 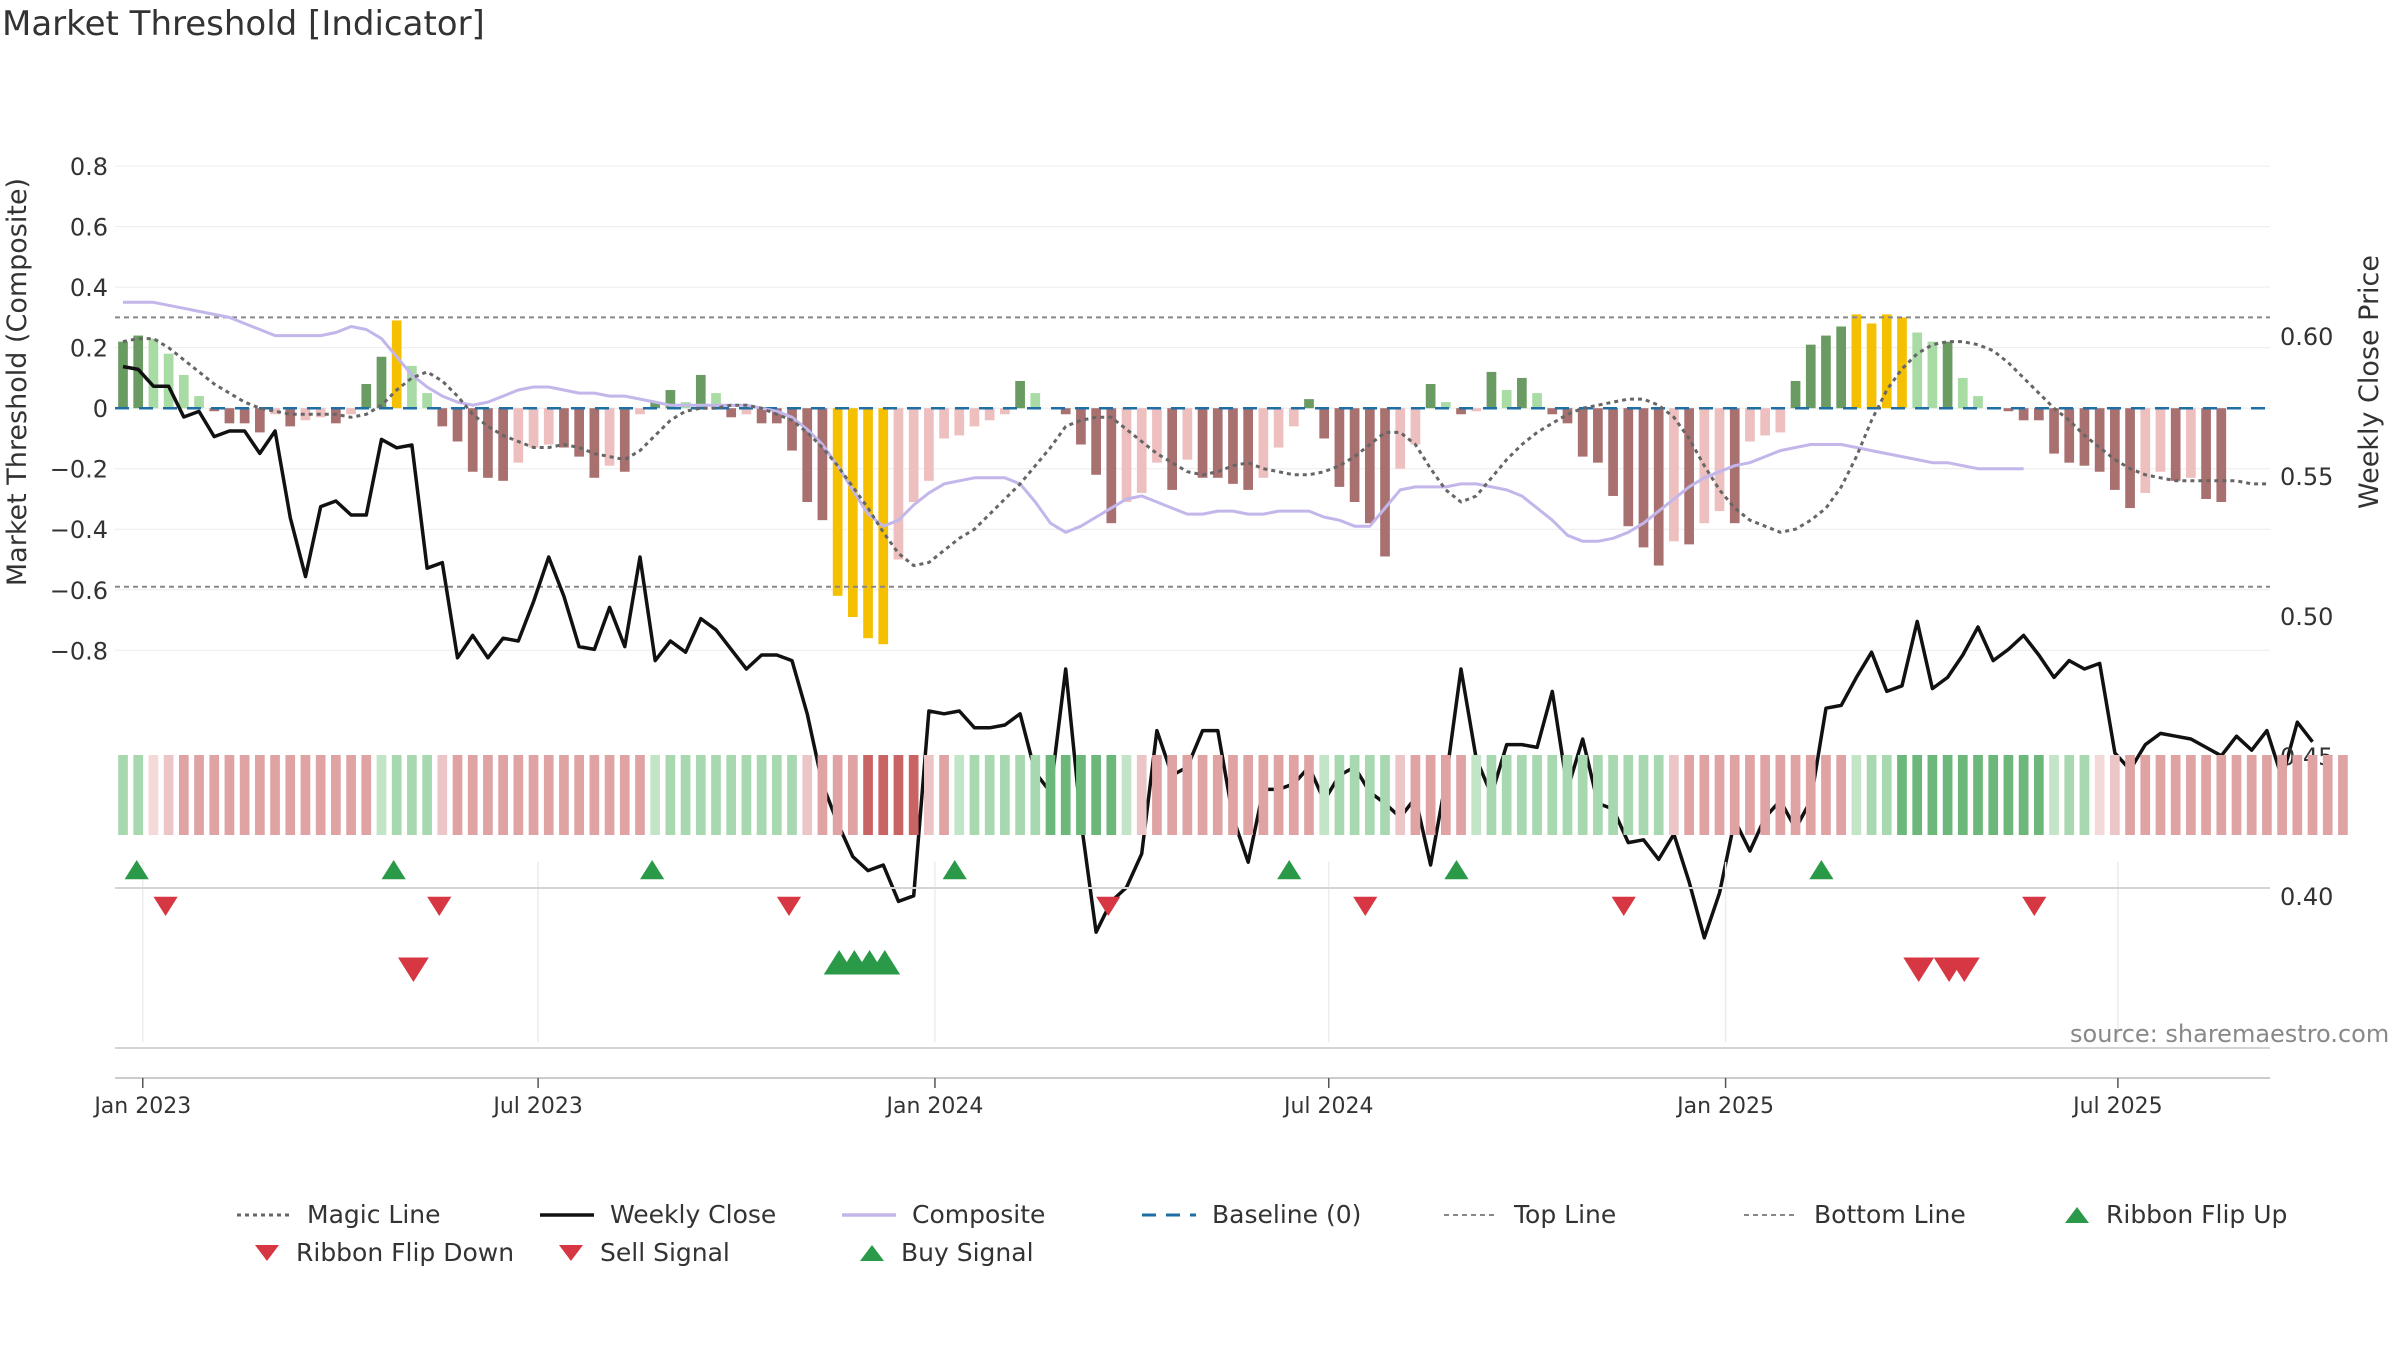 What do you see at coordinates (1529, 1214) in the screenshot?
I see `legend-item: Top Line` at bounding box center [1529, 1214].